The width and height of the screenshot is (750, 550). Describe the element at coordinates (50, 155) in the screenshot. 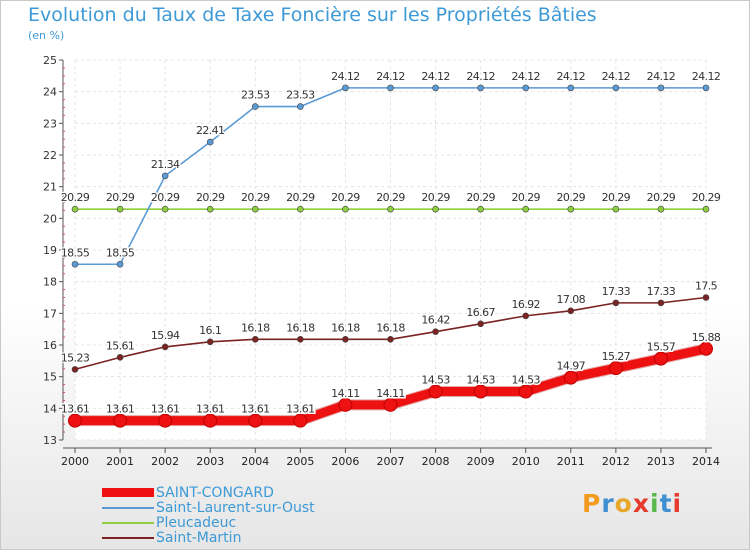

I see `y-tick-label: 22` at that location.